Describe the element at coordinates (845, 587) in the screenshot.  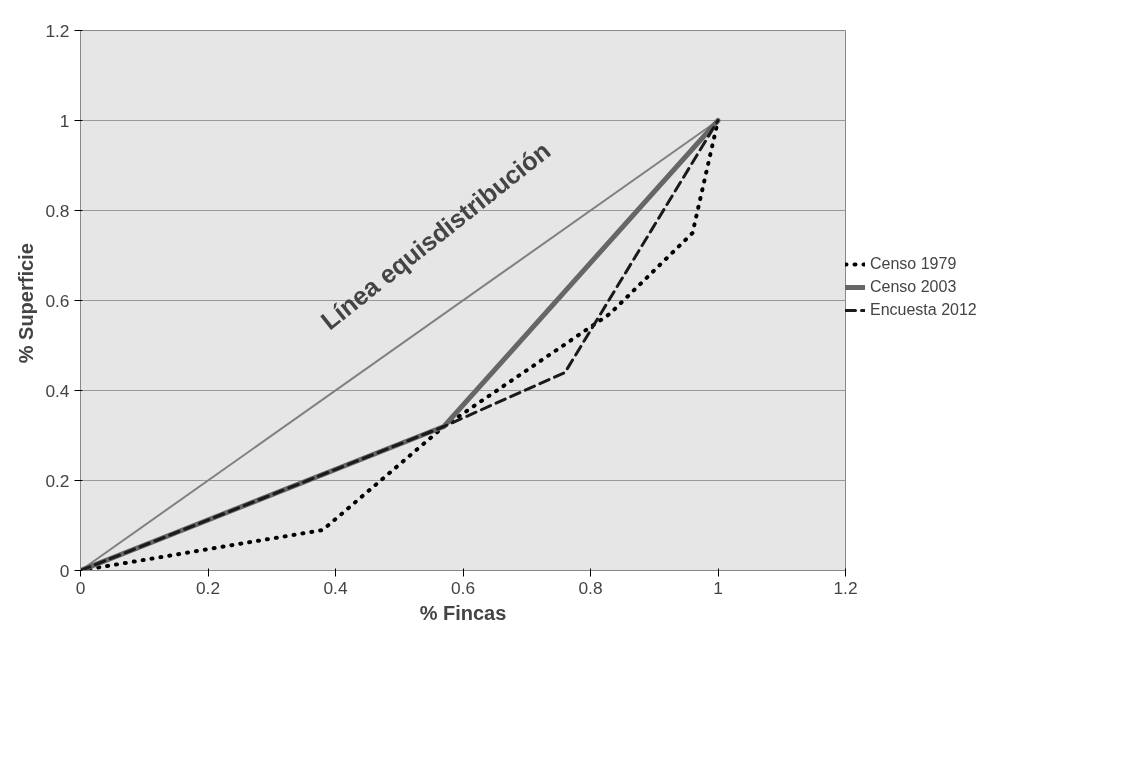
I see `x-tick-label: 1.2` at that location.